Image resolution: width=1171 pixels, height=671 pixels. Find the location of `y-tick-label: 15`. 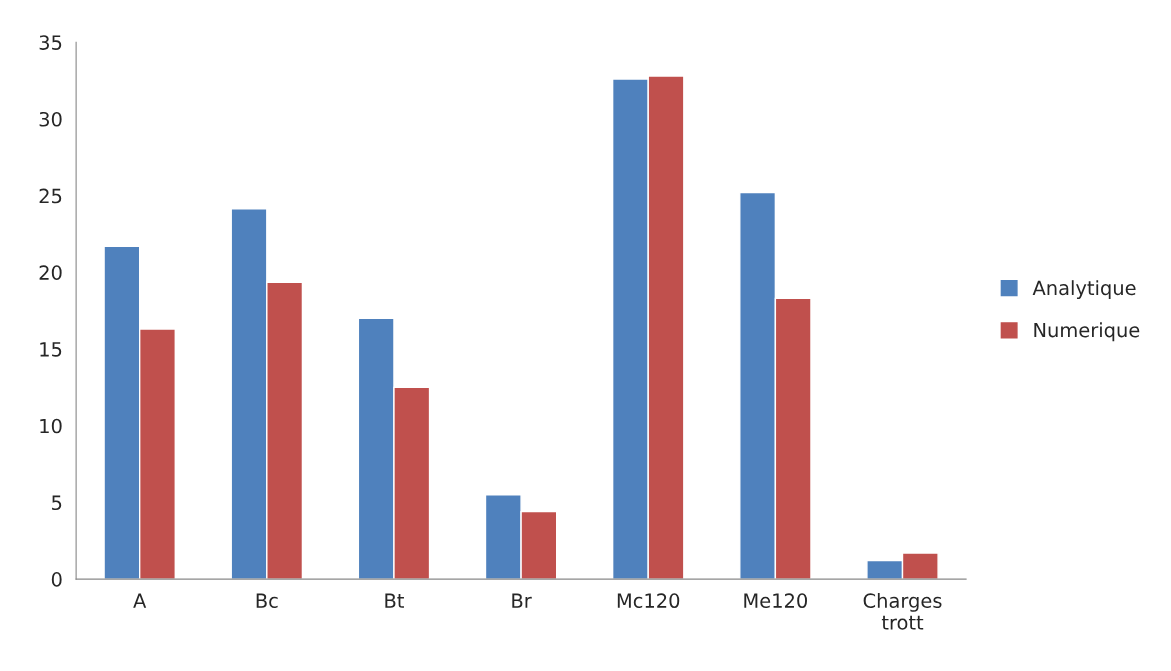

y-tick-label: 15 is located at coordinates (51, 349).